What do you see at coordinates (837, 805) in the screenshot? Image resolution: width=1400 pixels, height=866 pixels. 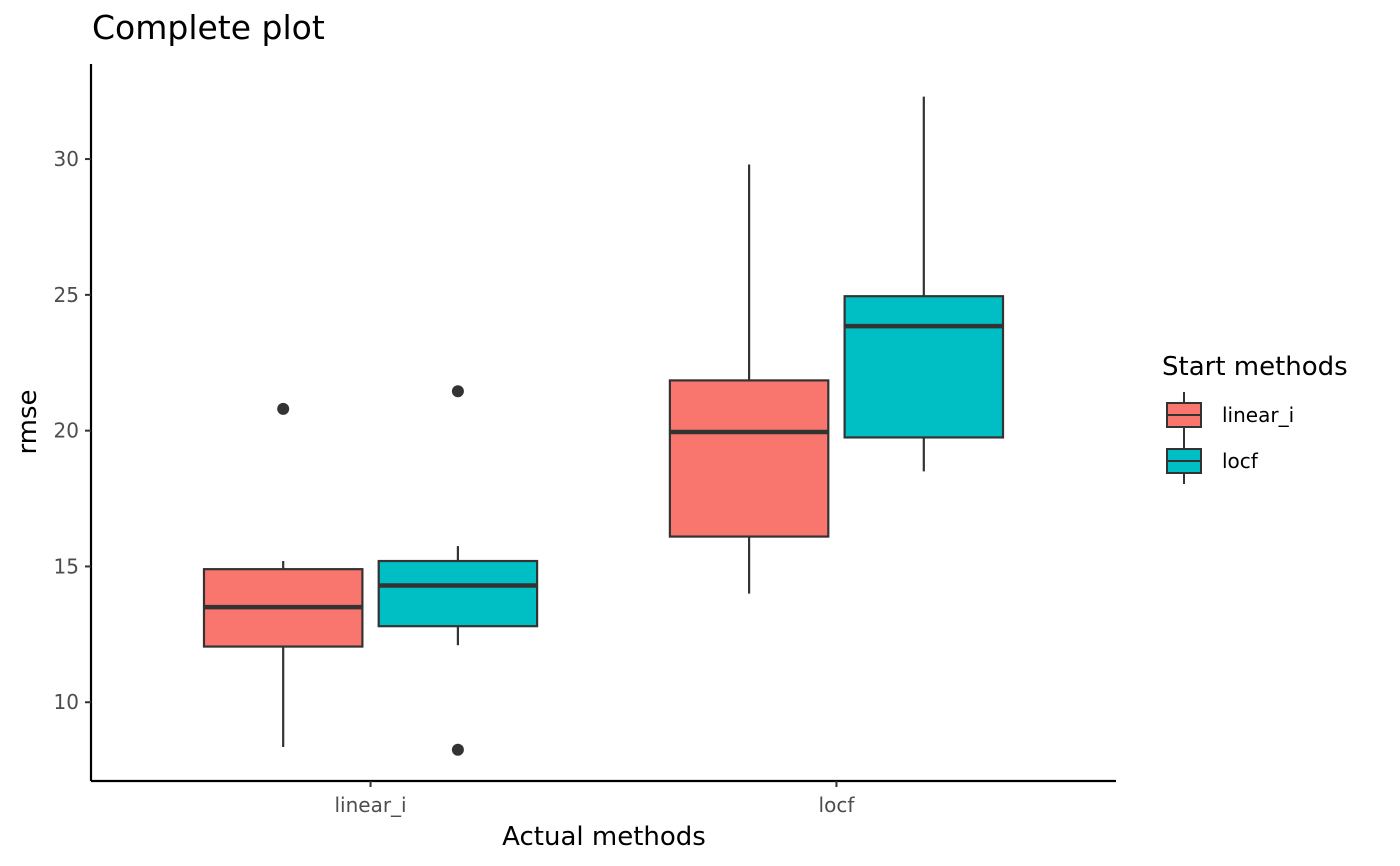 I see `x-tick-label: locf` at bounding box center [837, 805].